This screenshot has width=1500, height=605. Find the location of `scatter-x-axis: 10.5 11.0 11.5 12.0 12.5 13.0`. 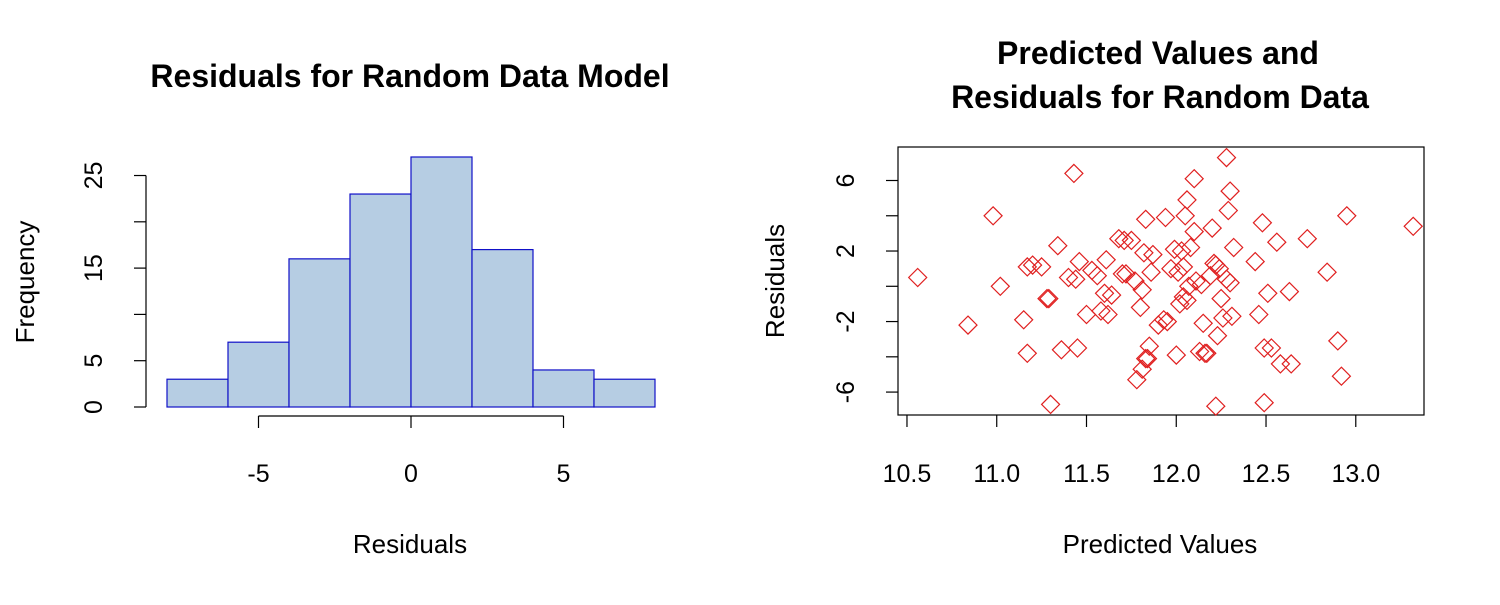

scatter-x-axis: 10.5 11.0 11.5 12.0 12.5 13.0 is located at coordinates (1131, 451).